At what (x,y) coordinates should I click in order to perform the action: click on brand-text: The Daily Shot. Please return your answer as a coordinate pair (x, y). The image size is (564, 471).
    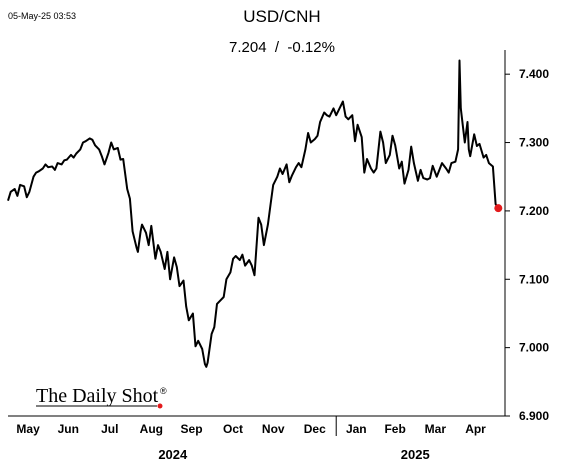
    Looking at the image, I should click on (97, 396).